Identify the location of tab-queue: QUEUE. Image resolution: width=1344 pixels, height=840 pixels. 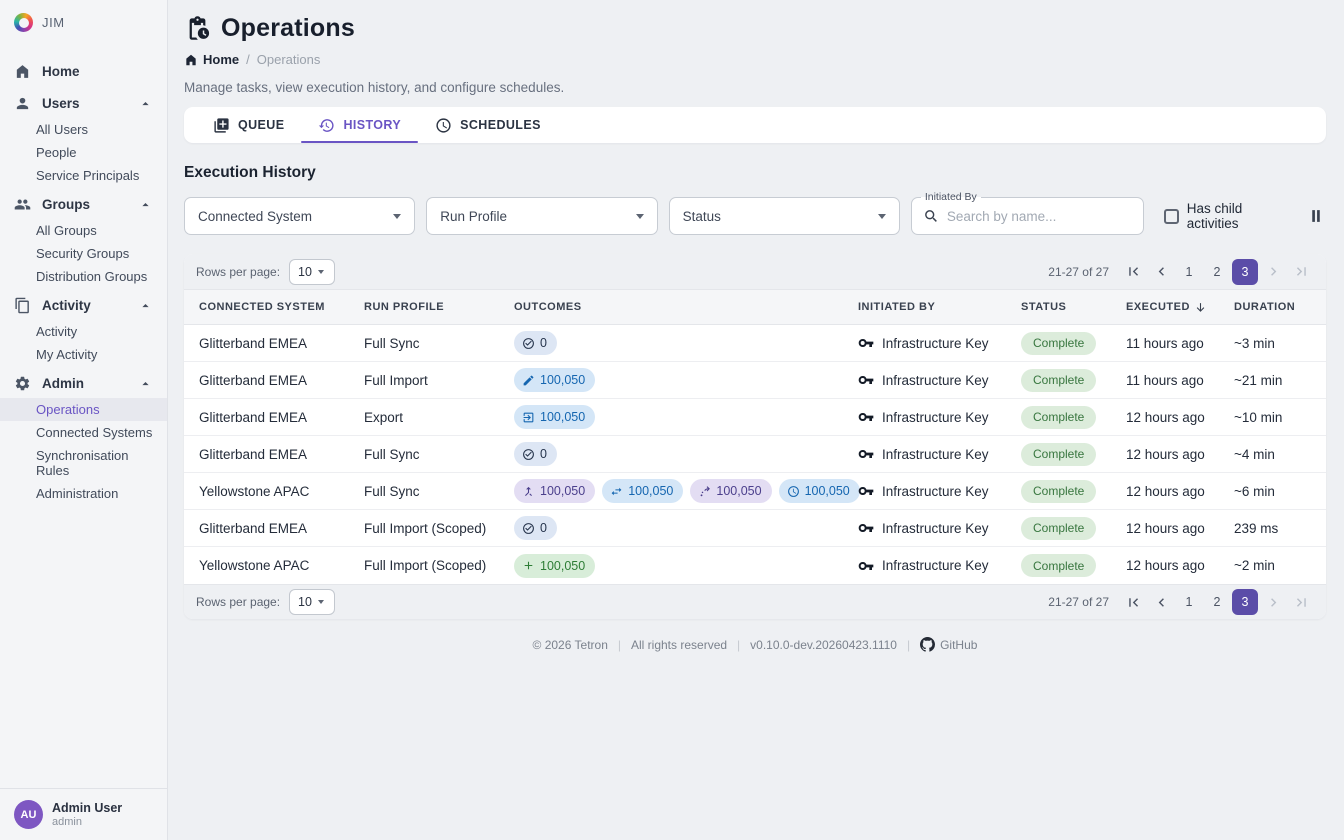
(248, 125).